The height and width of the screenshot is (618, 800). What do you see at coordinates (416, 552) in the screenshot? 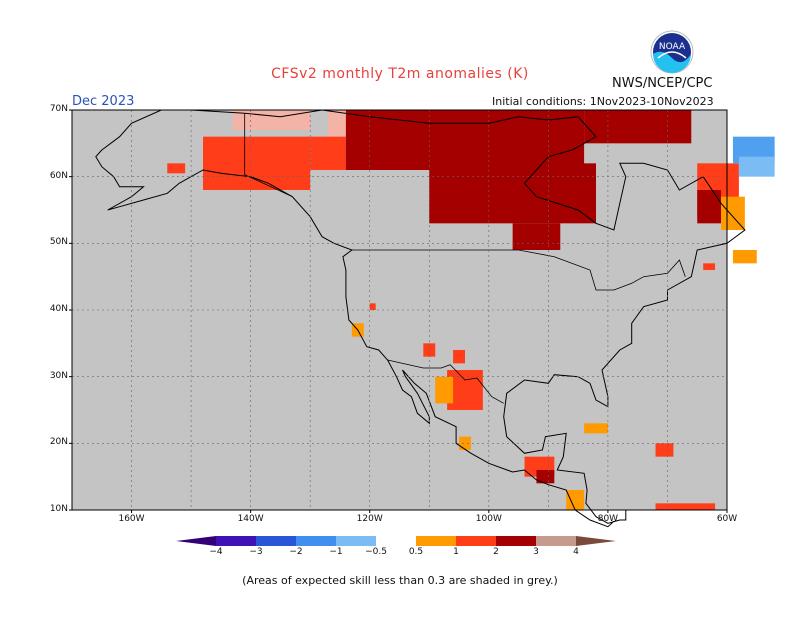
I see `colorbar-label: 0.5` at bounding box center [416, 552].